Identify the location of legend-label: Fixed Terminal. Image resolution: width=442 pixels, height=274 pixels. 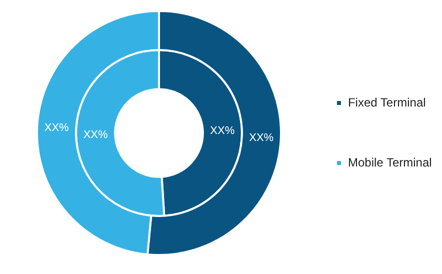
(387, 102).